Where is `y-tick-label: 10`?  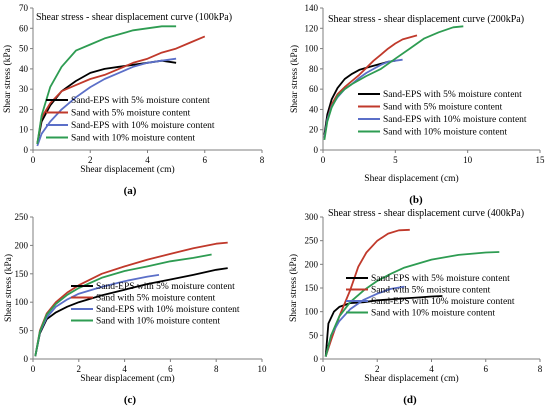 y-tick-label: 10 is located at coordinates (24, 130).